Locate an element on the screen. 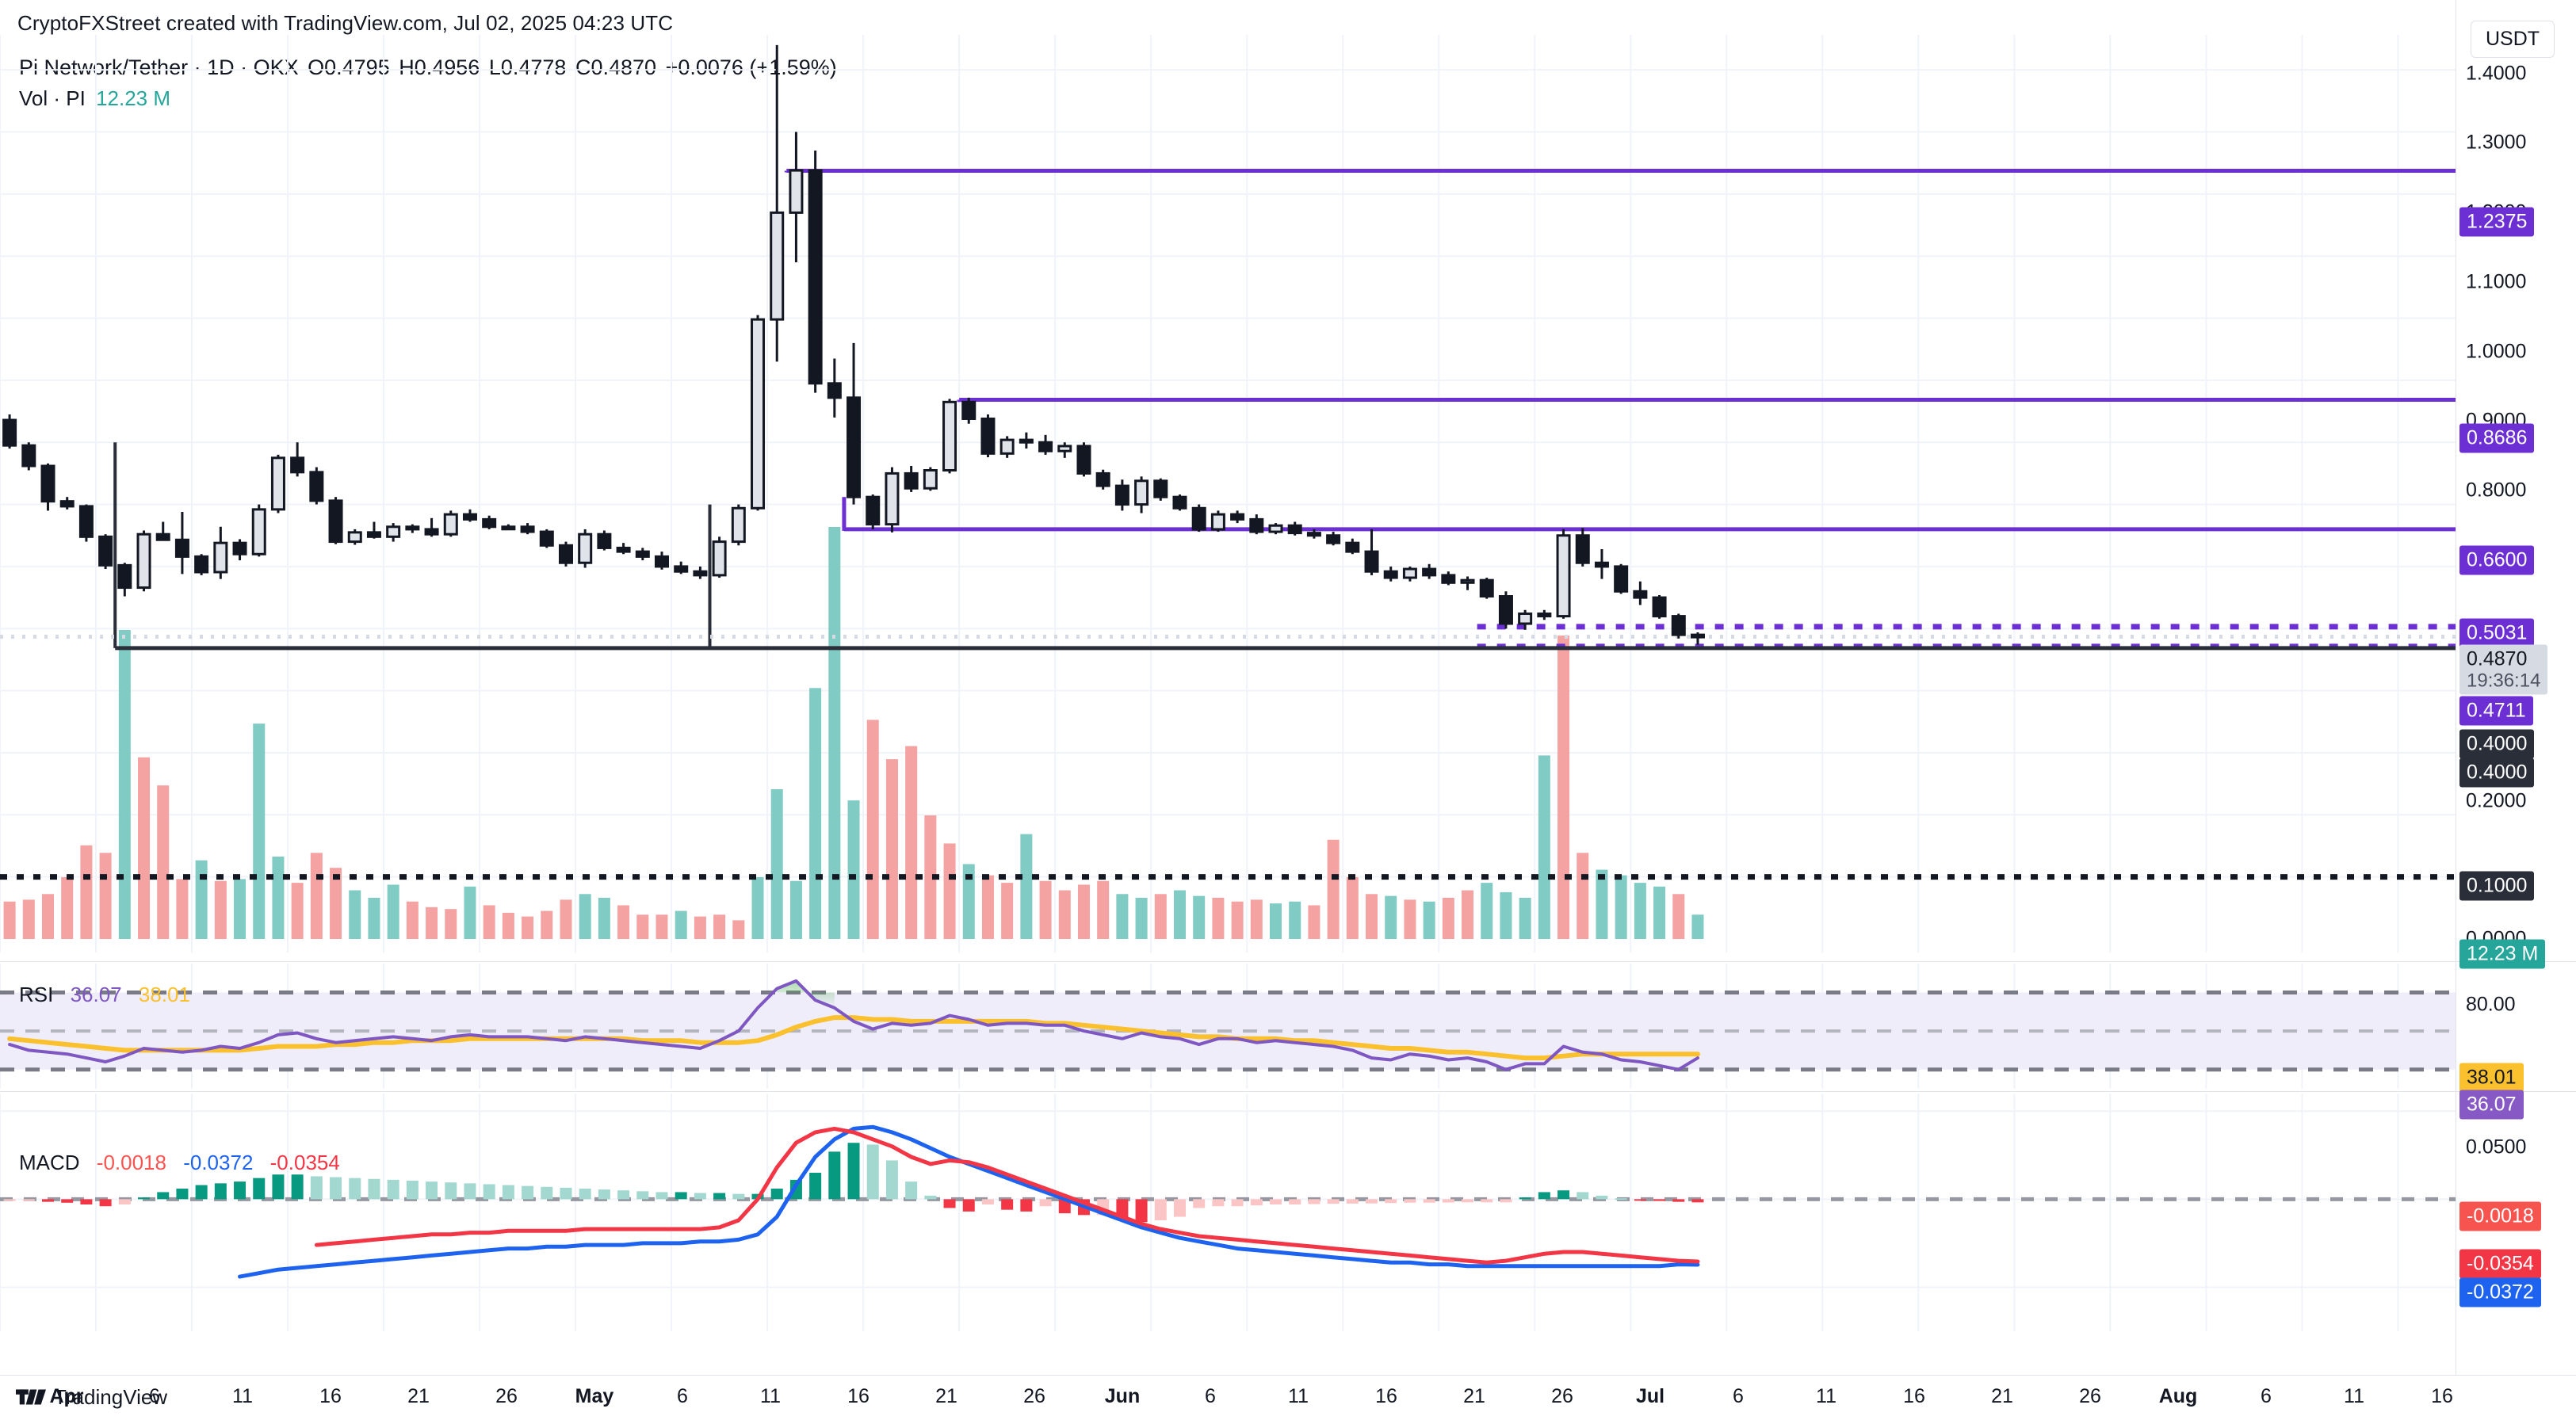  price-axis-pill-level-5: 0.4000 is located at coordinates (2497, 744).